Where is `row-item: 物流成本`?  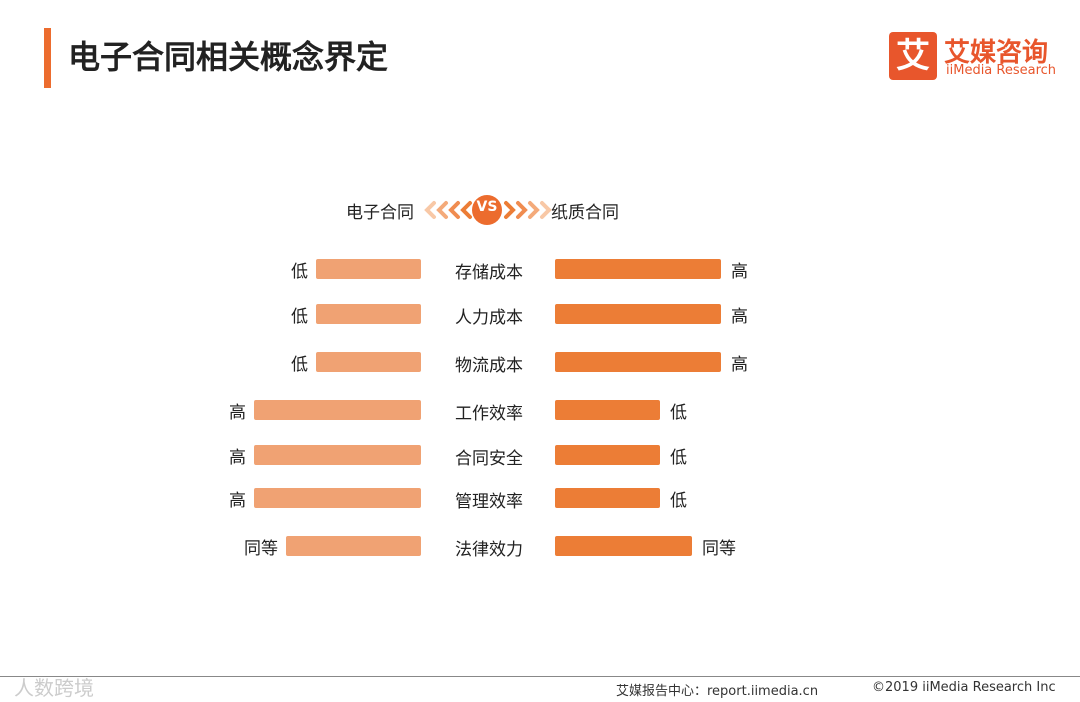
row-item: 物流成本 is located at coordinates (489, 366).